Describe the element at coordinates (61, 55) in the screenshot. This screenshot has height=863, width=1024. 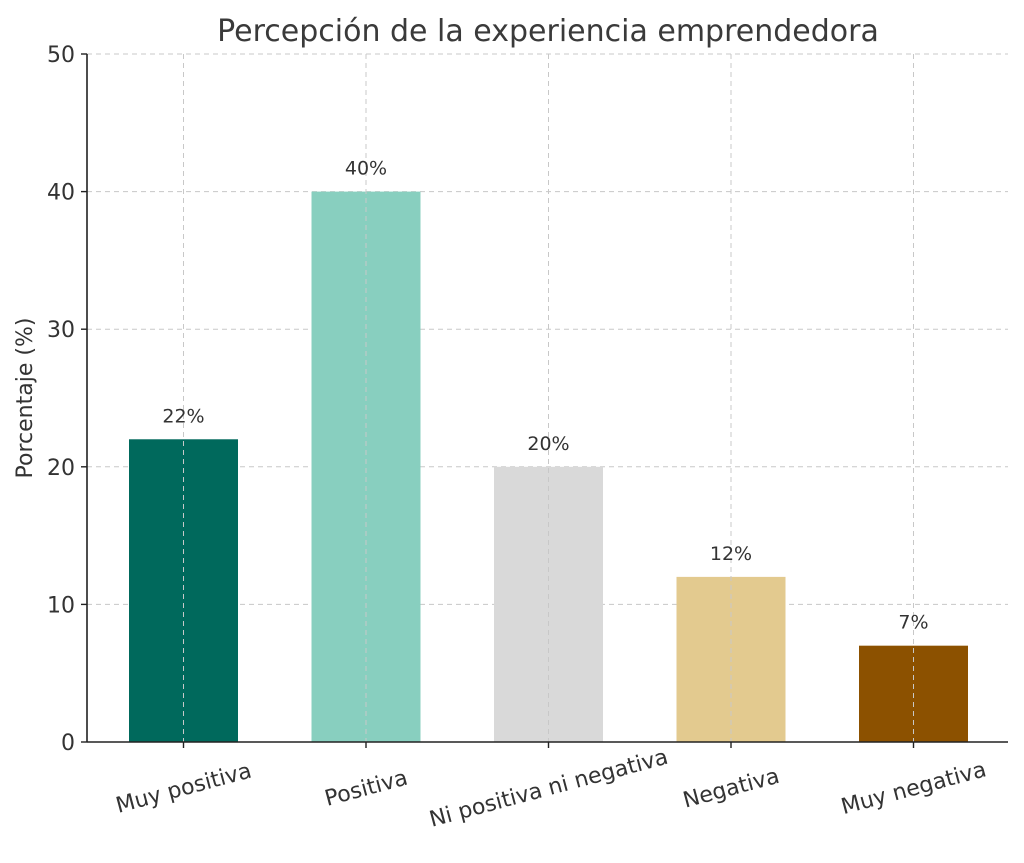
I see `y-tick-label: 50` at that location.